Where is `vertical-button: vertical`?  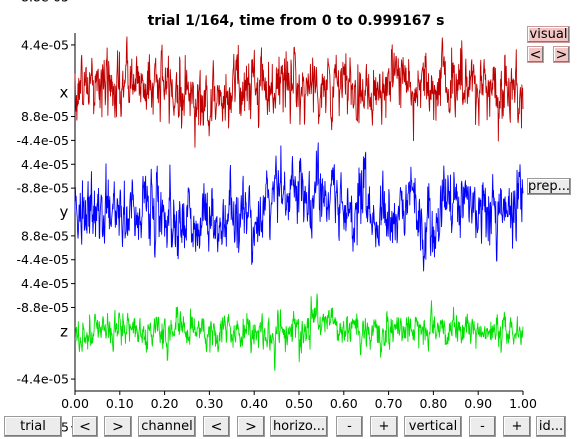 vertical-button: vertical is located at coordinates (433, 426).